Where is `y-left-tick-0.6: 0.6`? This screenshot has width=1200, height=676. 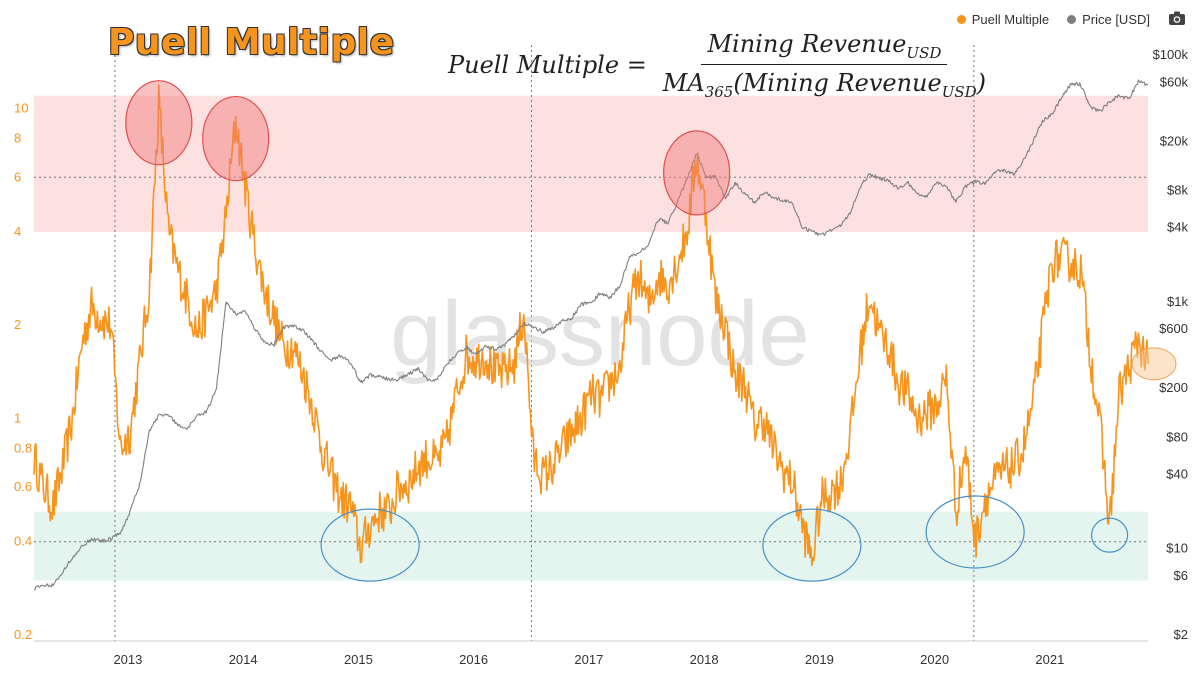 y-left-tick-0.6: 0.6 is located at coordinates (23, 486).